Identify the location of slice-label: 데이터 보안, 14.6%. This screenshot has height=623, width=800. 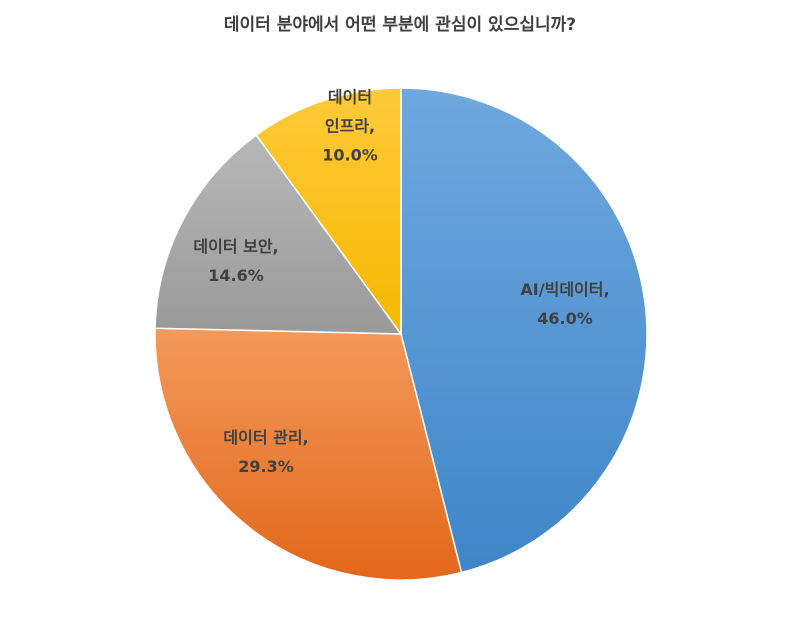
(235, 261).